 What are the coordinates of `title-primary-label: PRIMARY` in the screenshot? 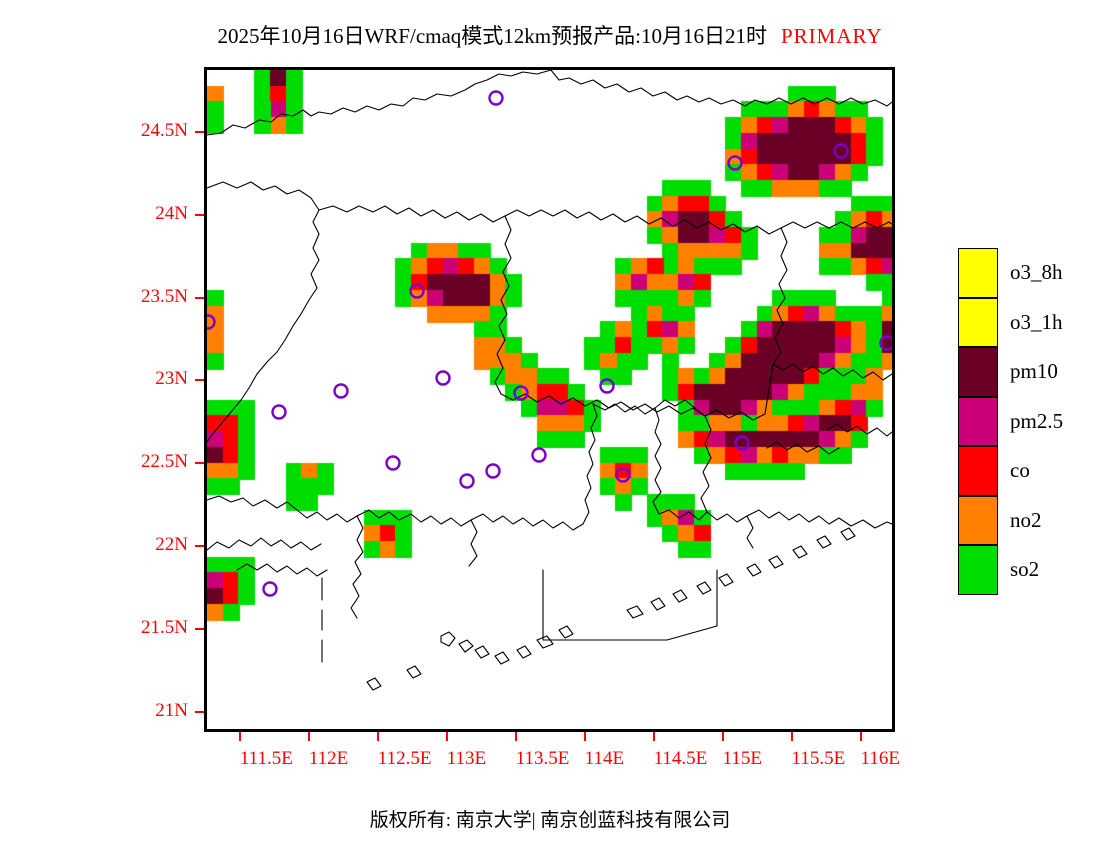 It's located at (831, 36).